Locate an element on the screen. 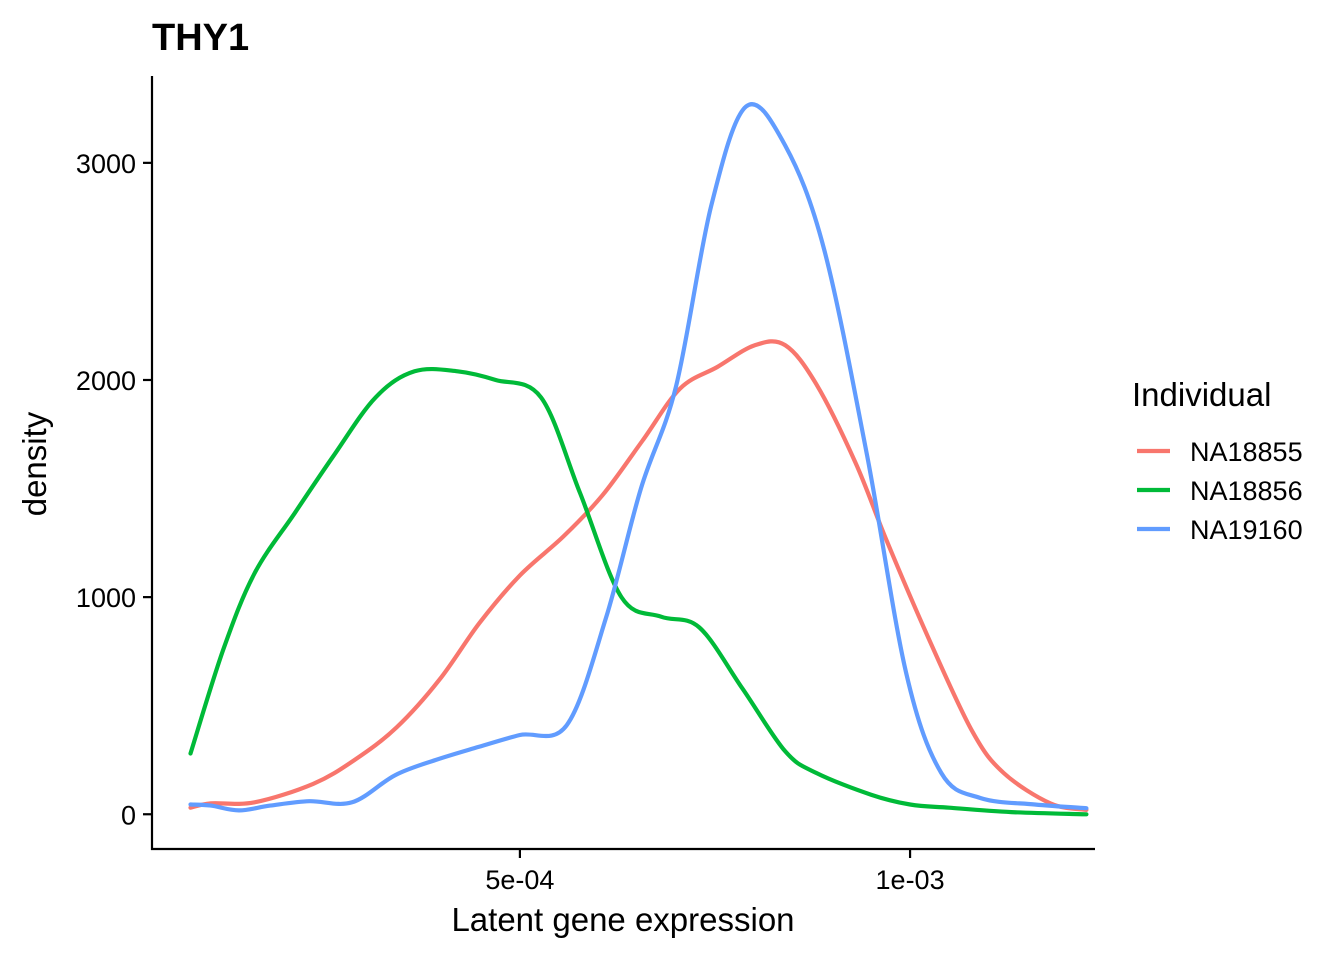 The image size is (1344, 960). y-axis-title: density is located at coordinates (34, 463).